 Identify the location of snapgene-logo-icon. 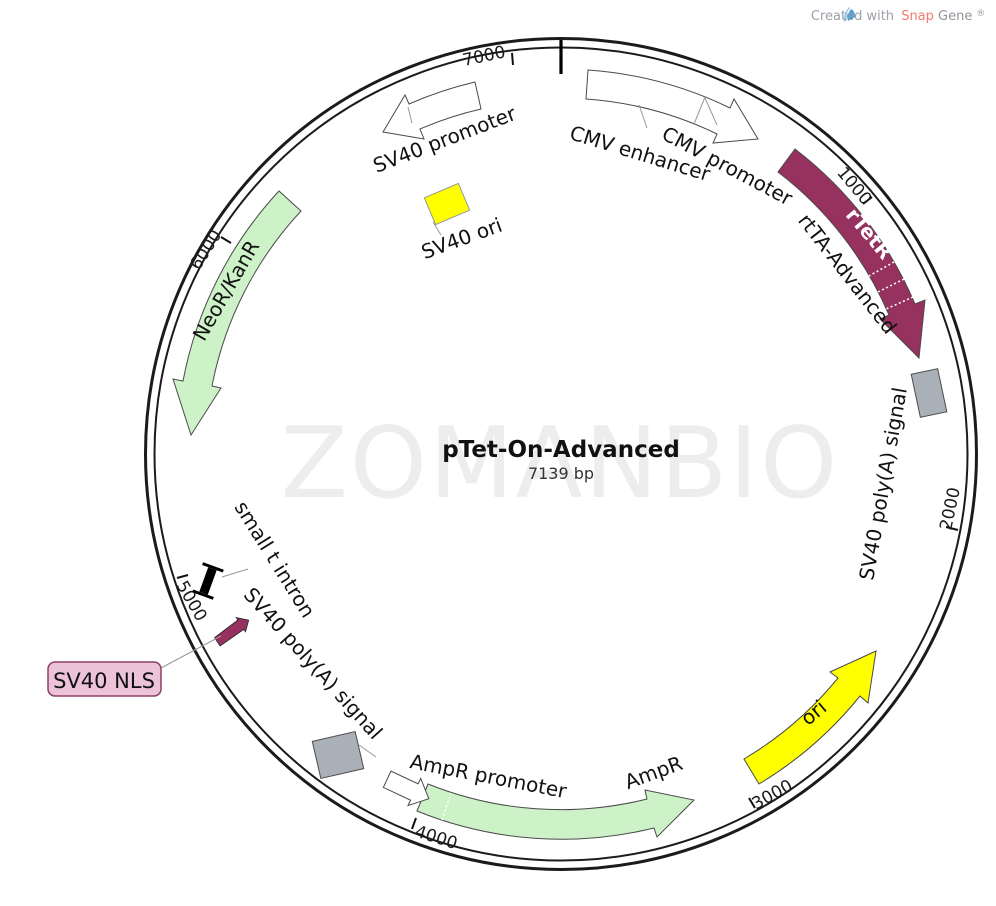
(849, 14).